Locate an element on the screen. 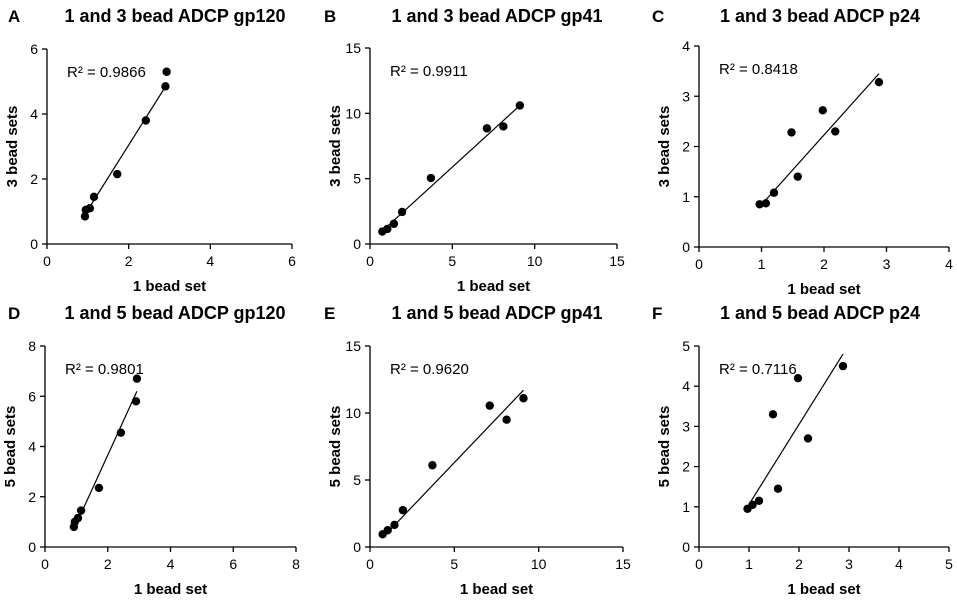 This screenshot has width=957, height=600. panel-letter: F is located at coordinates (657, 313).